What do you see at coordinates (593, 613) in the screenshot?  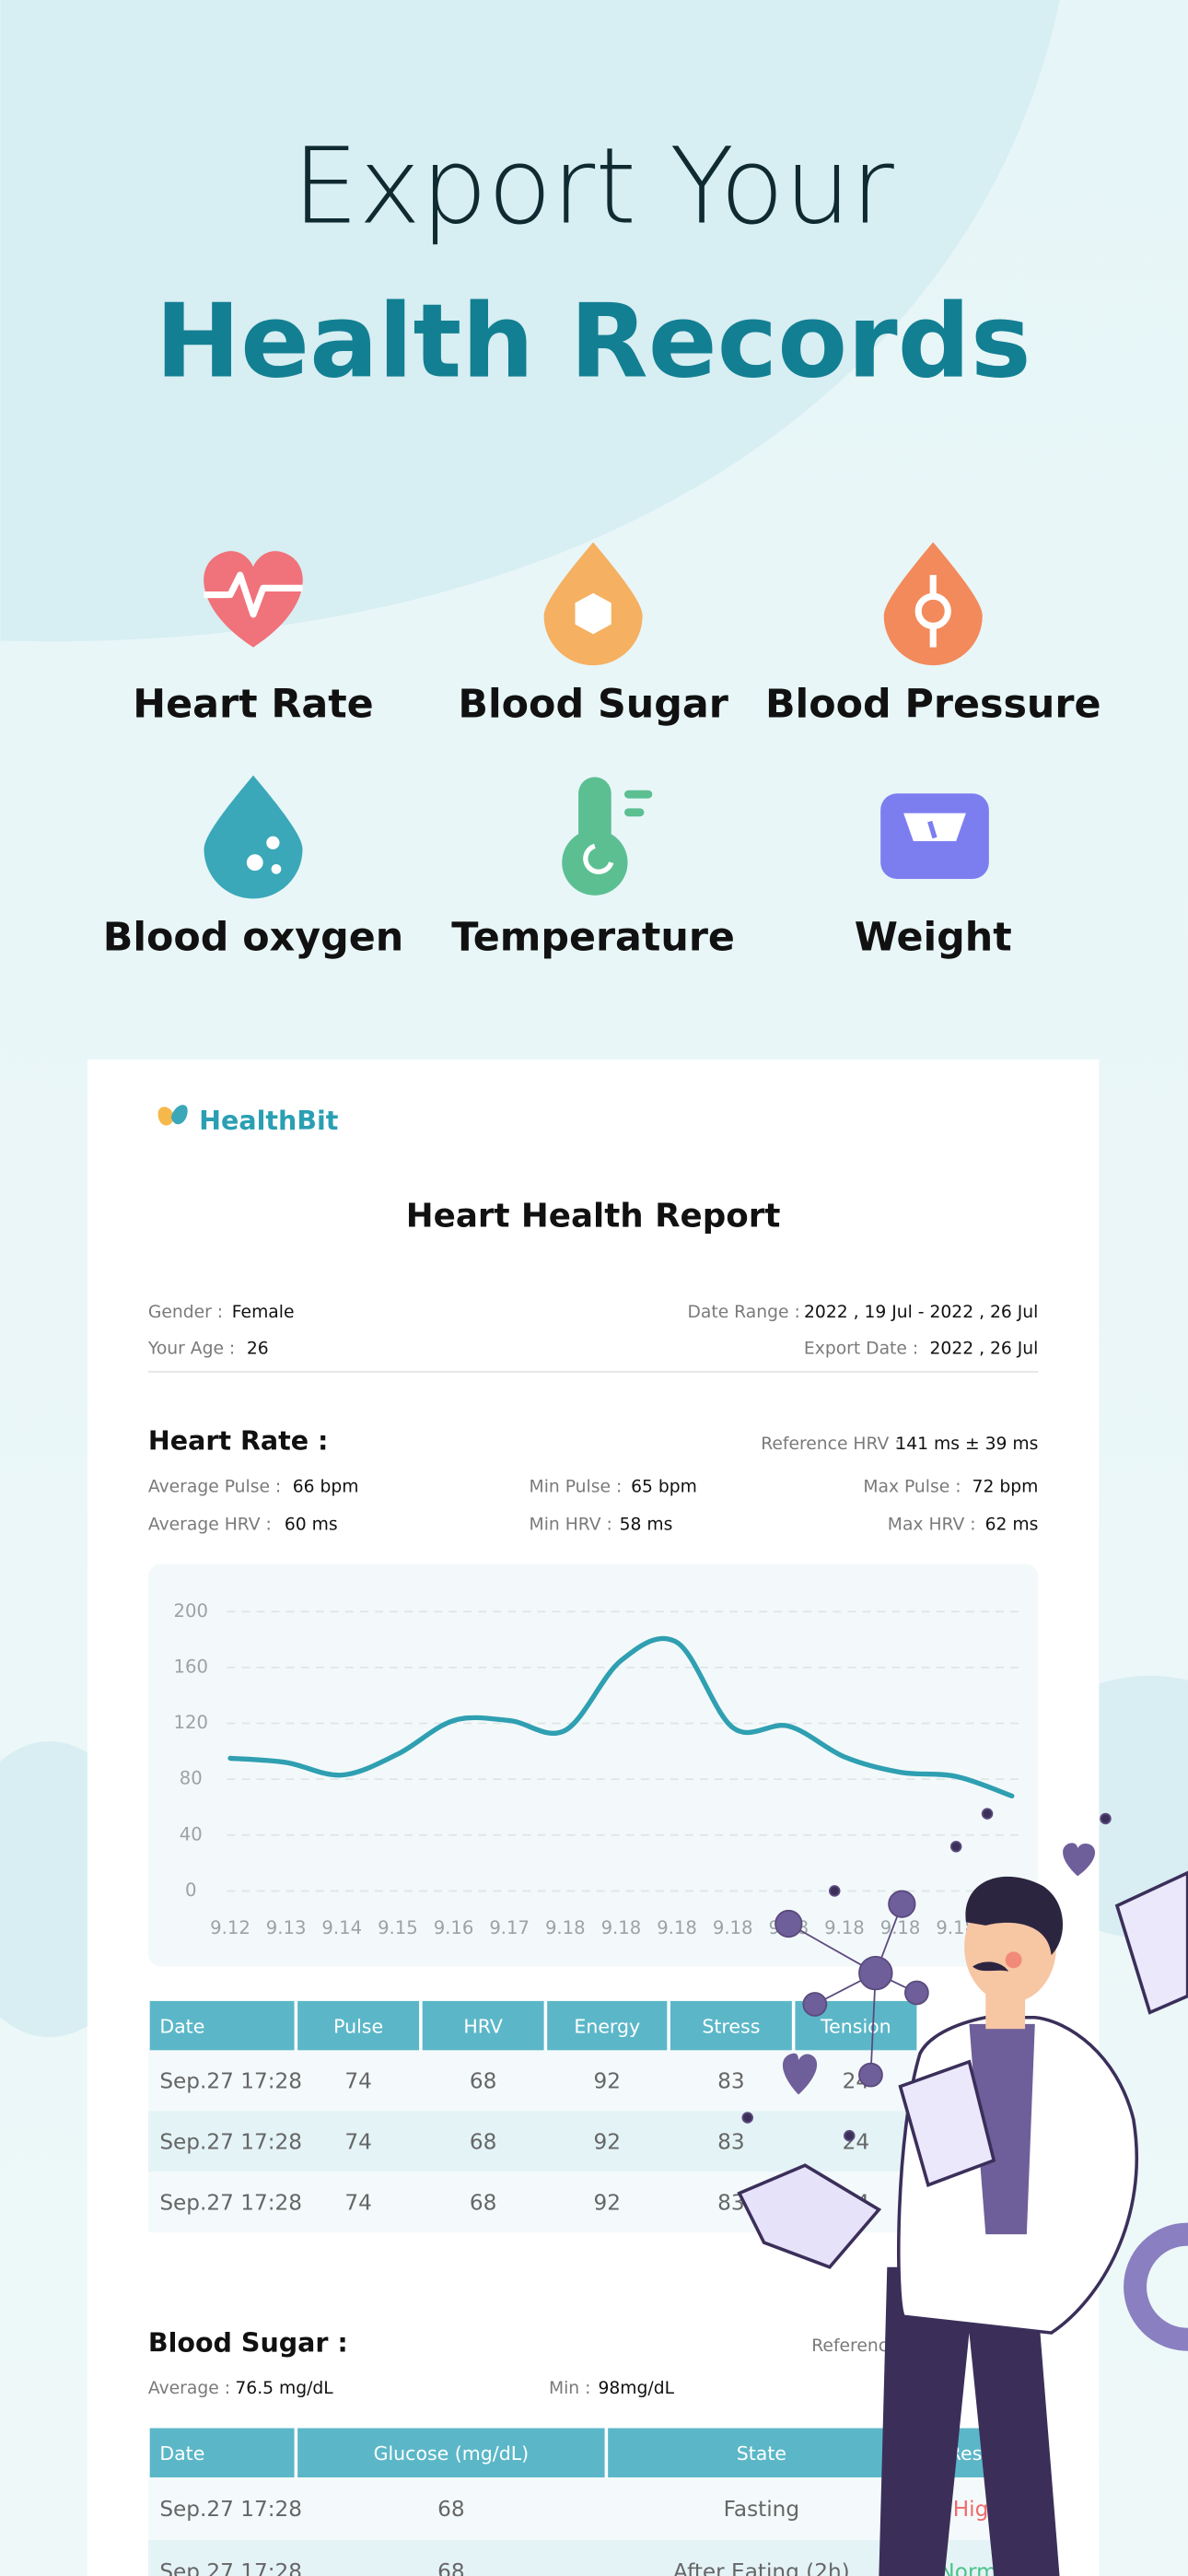 I see `sugar-icon-part` at bounding box center [593, 613].